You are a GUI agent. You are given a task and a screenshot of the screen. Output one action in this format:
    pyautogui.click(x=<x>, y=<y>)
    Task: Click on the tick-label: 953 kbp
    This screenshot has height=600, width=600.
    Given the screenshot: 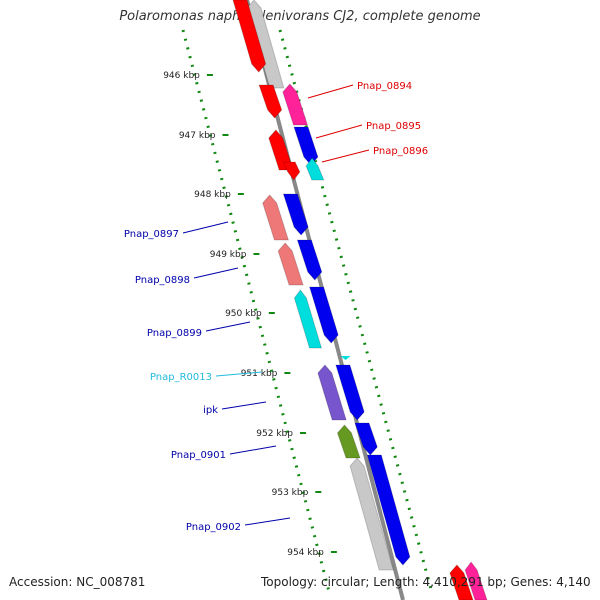 What is the action you would take?
    pyautogui.click(x=290, y=493)
    